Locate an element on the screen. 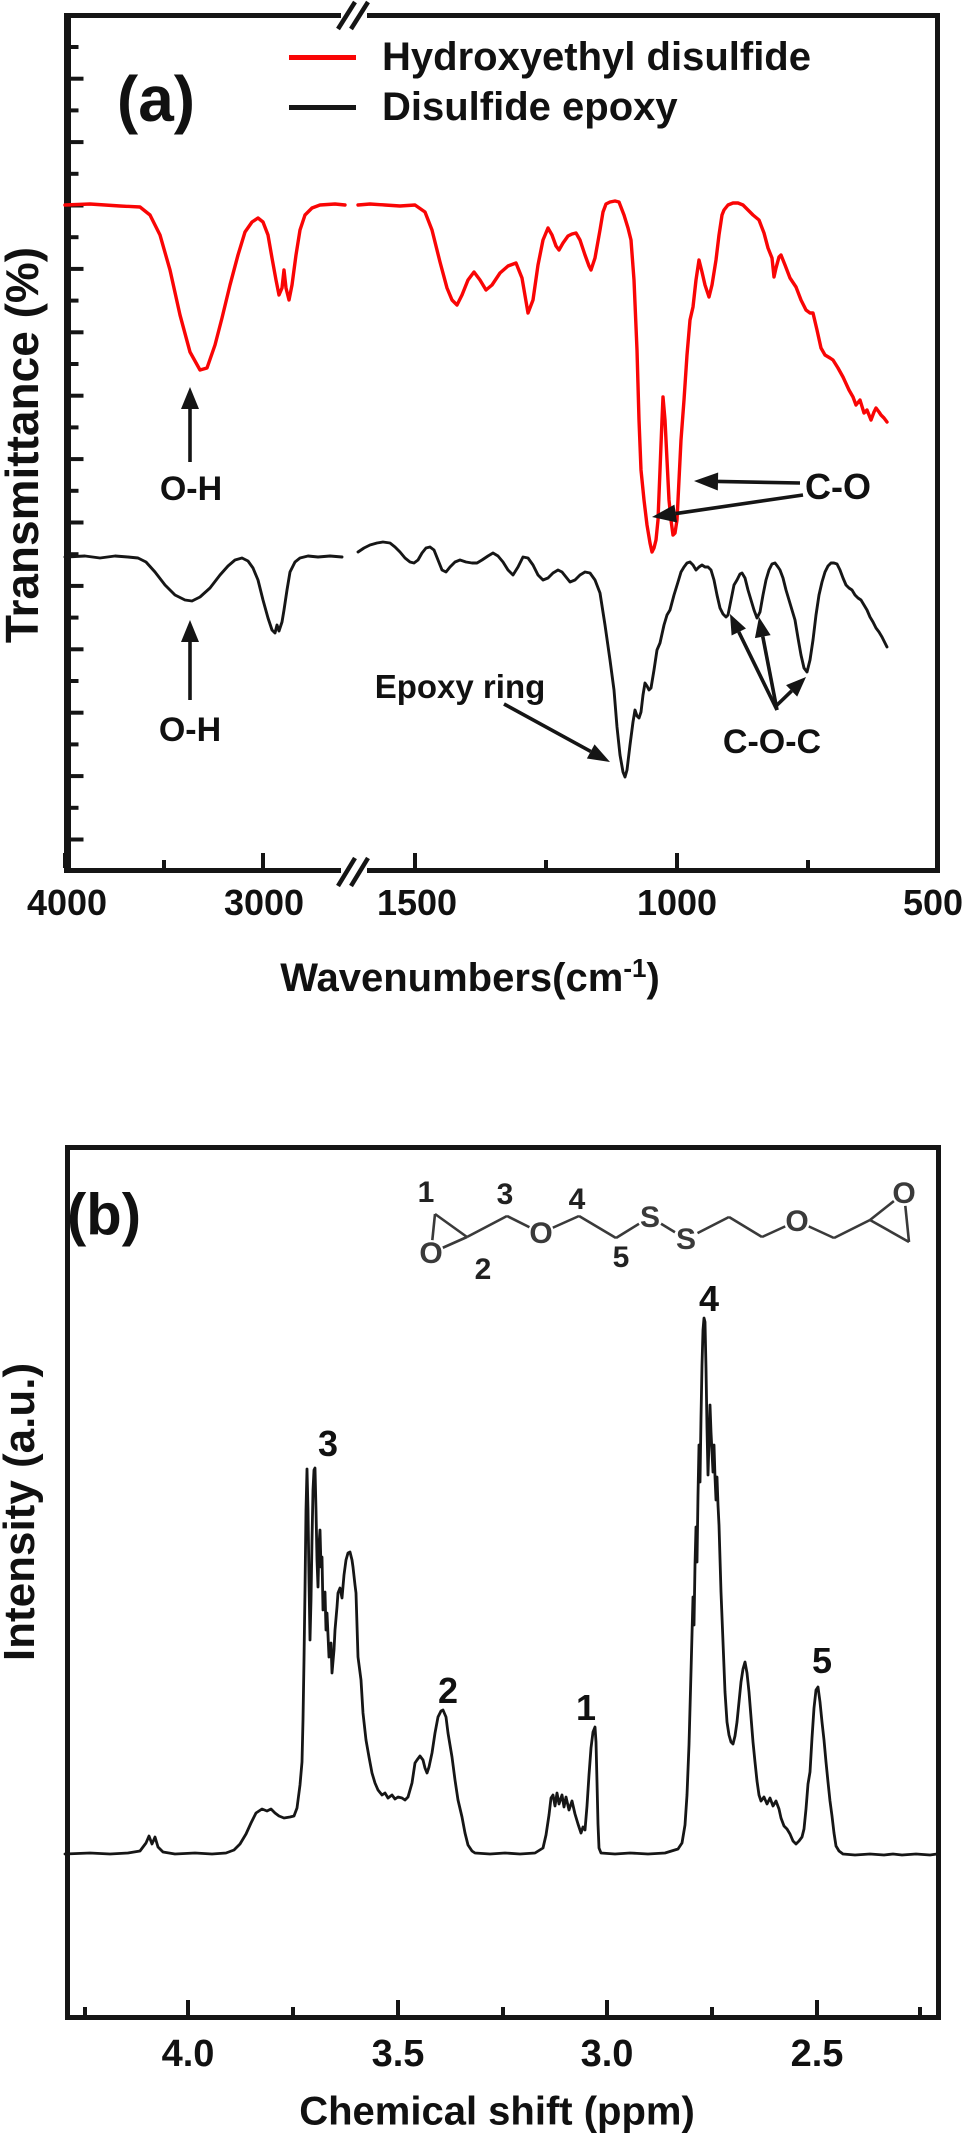  panel-b-y-axis-title: Intensity (a.u.) is located at coordinates (22, 1512).